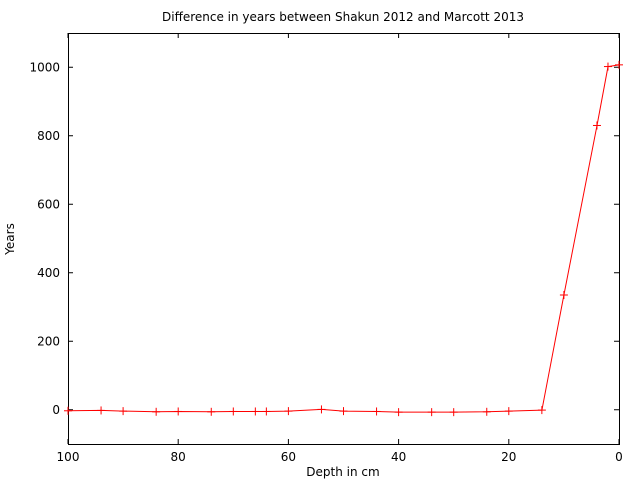  I want to click on y-tick-label: 600, so click(48, 204).